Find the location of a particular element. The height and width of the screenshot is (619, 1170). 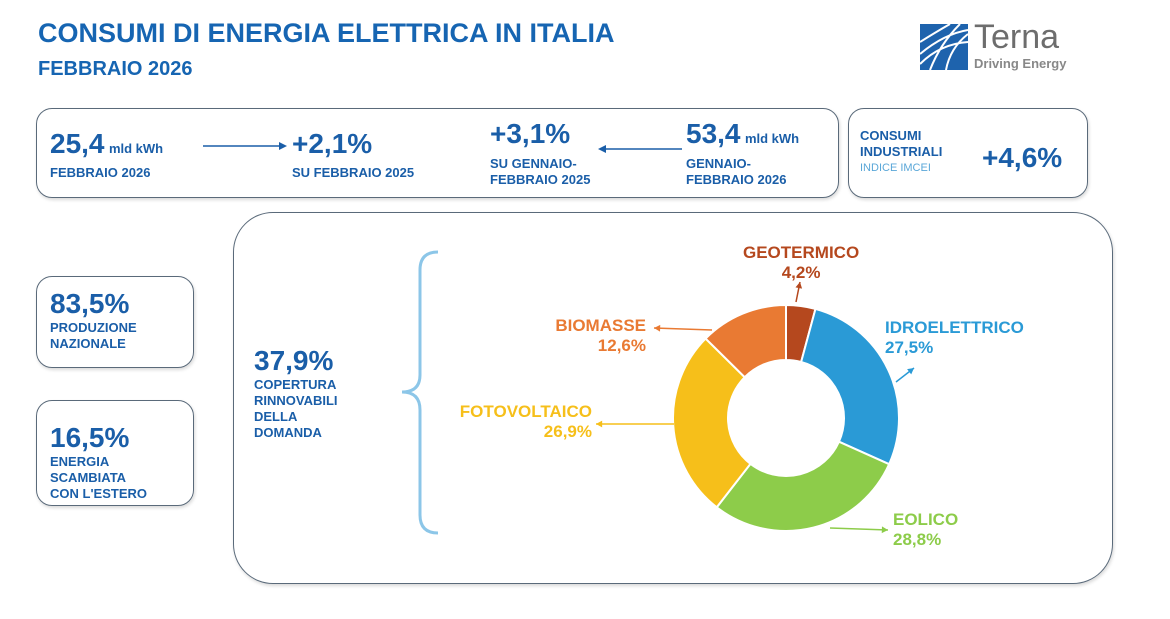

arrowhead-geotermico is located at coordinates (799, 285).